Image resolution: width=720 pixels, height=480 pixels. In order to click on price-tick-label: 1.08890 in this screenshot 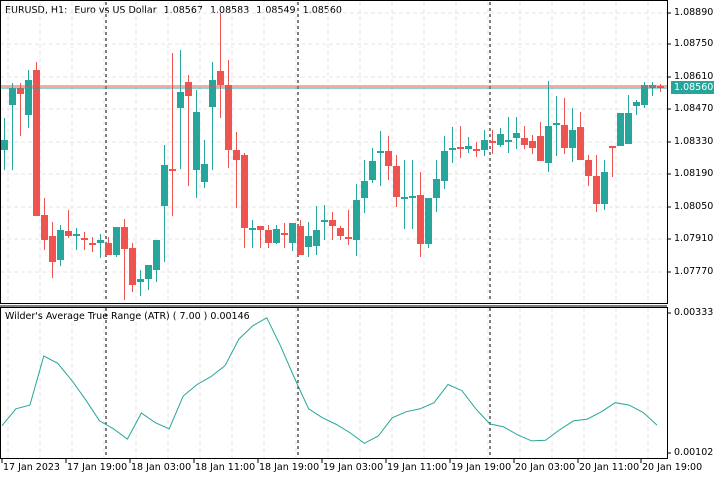, I will do `click(694, 12)`.